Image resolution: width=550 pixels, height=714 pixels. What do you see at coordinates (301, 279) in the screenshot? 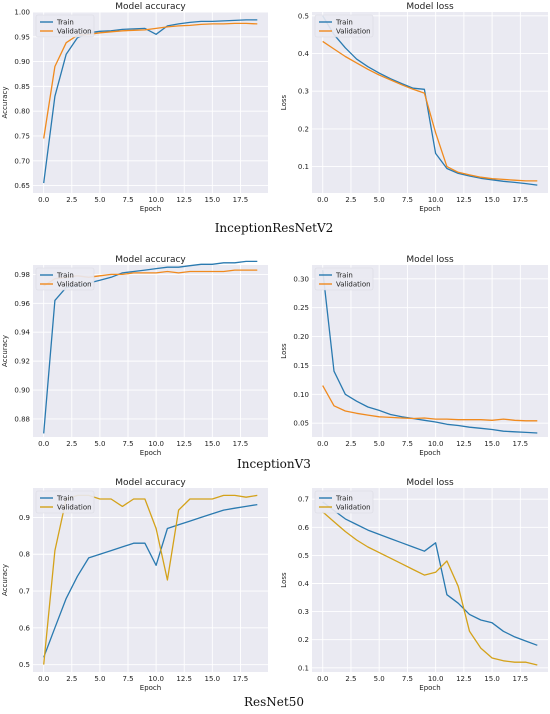
I see `y-tick-label: 0.30` at bounding box center [301, 279].